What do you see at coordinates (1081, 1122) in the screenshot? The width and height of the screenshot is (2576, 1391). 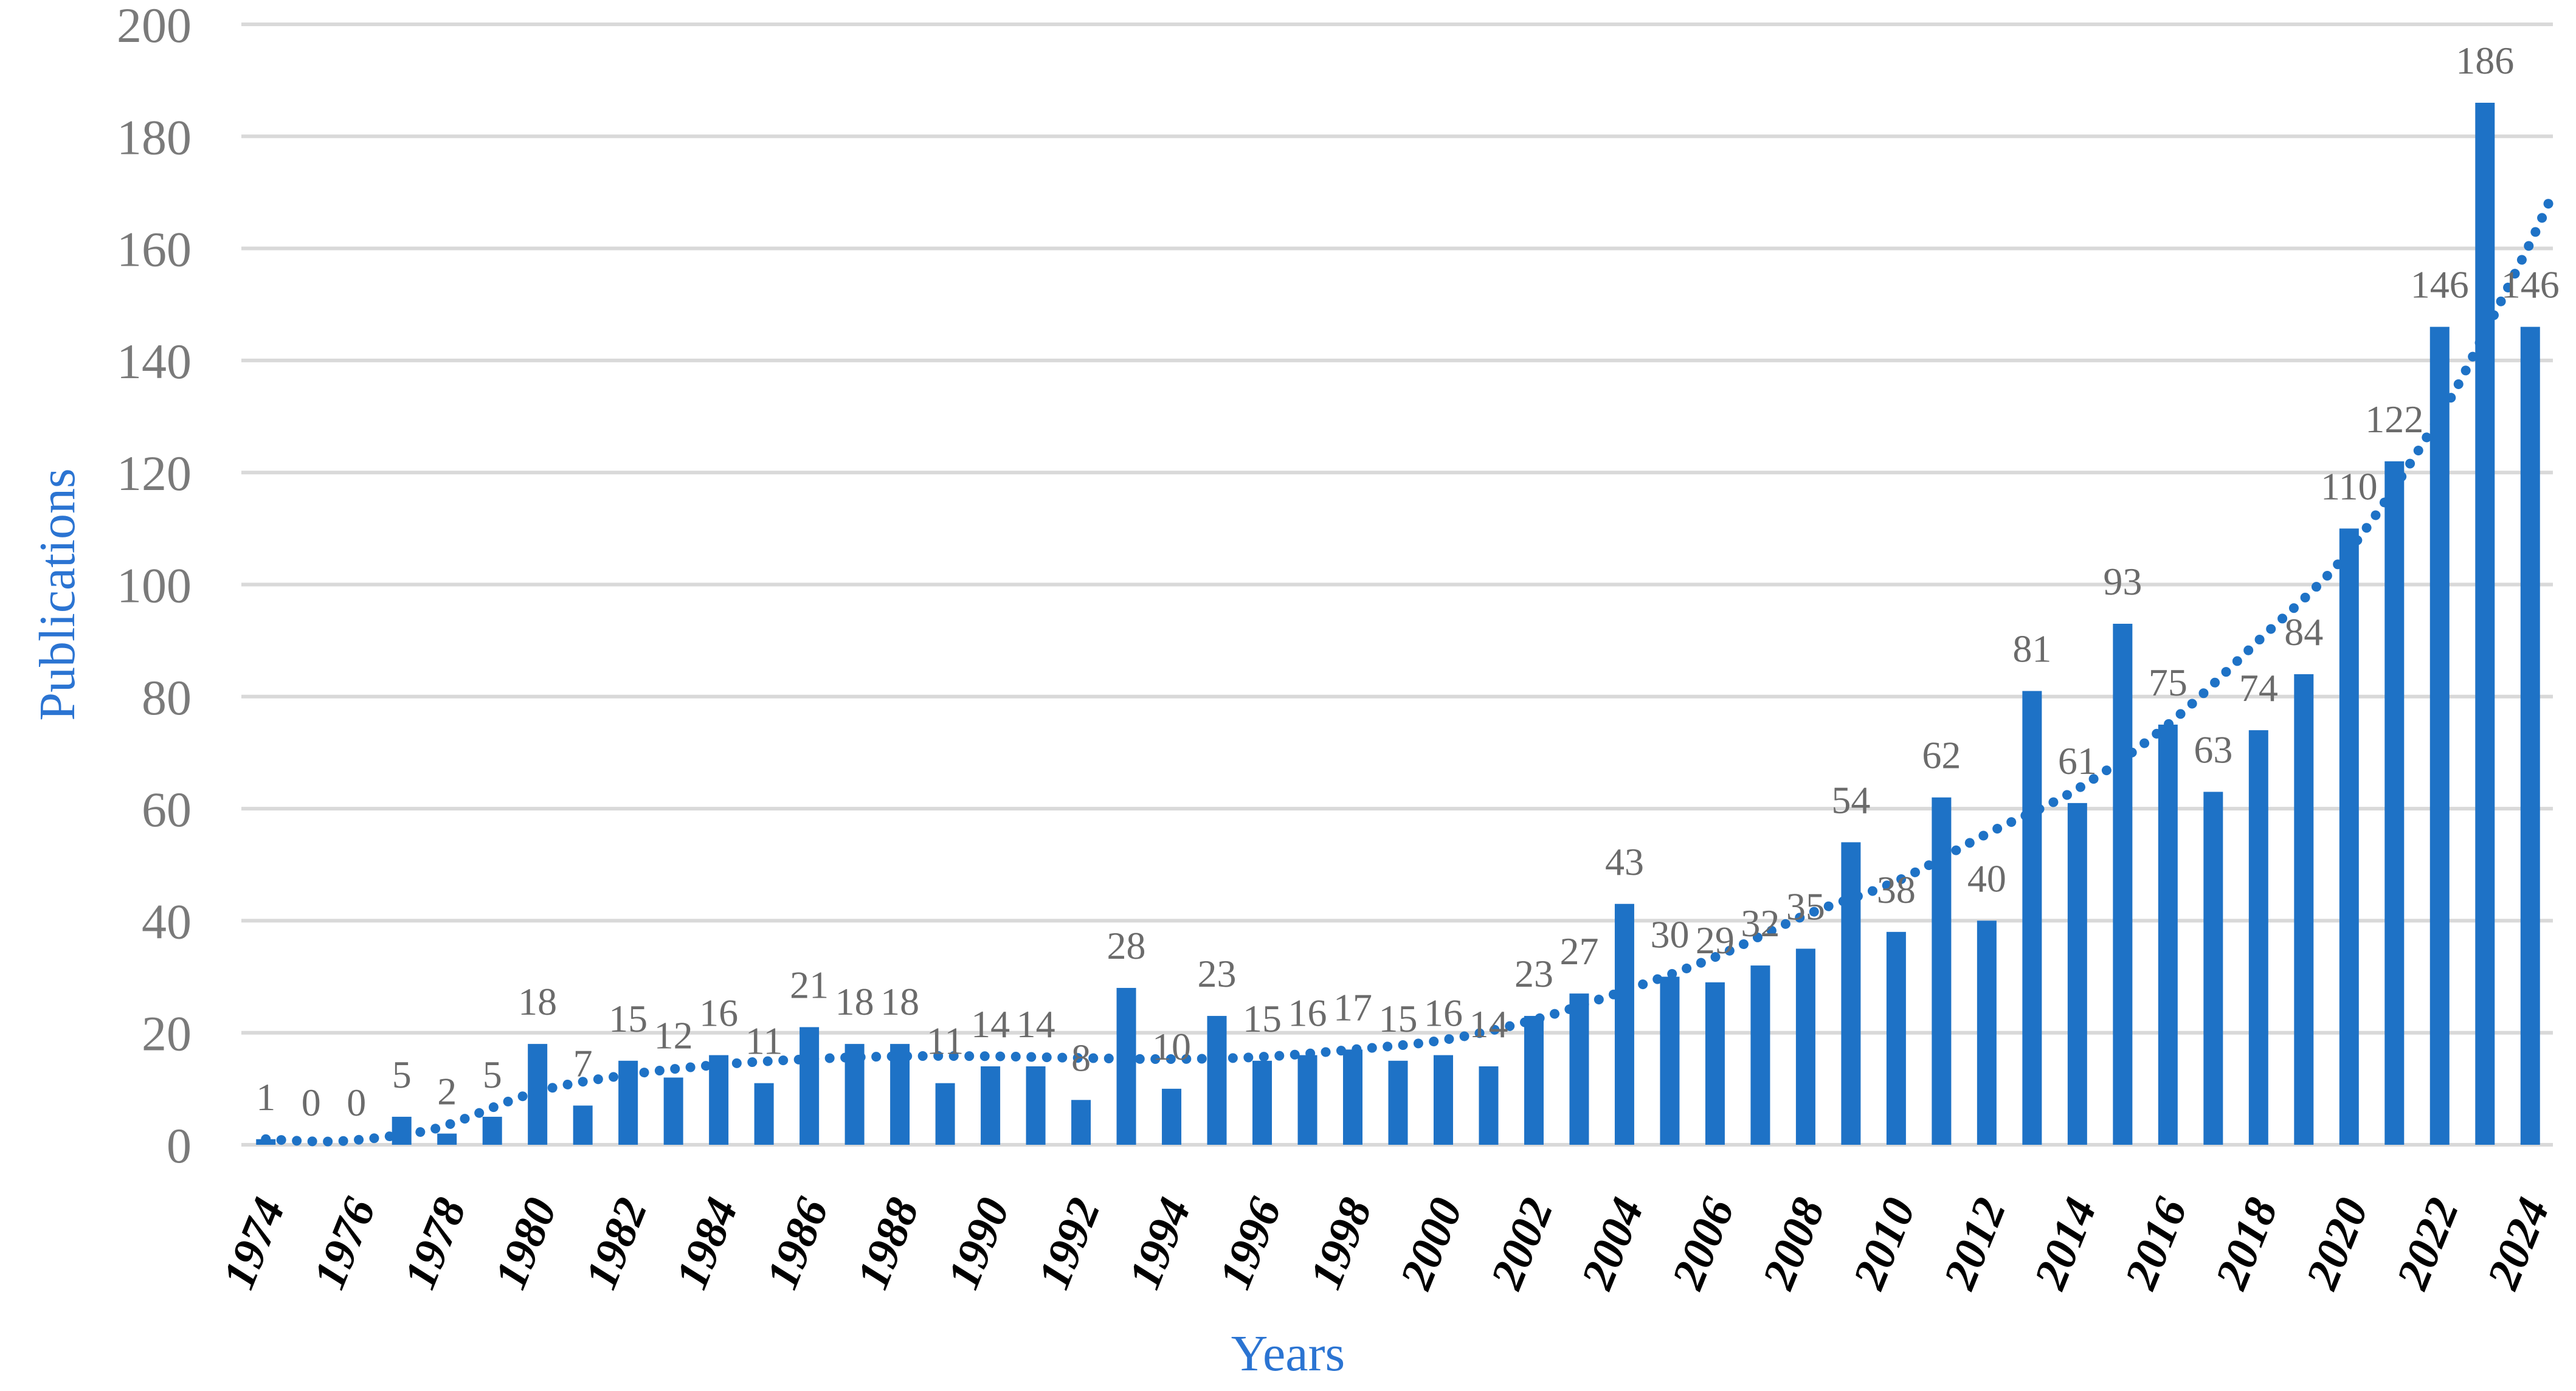 I see `bar-1992` at bounding box center [1081, 1122].